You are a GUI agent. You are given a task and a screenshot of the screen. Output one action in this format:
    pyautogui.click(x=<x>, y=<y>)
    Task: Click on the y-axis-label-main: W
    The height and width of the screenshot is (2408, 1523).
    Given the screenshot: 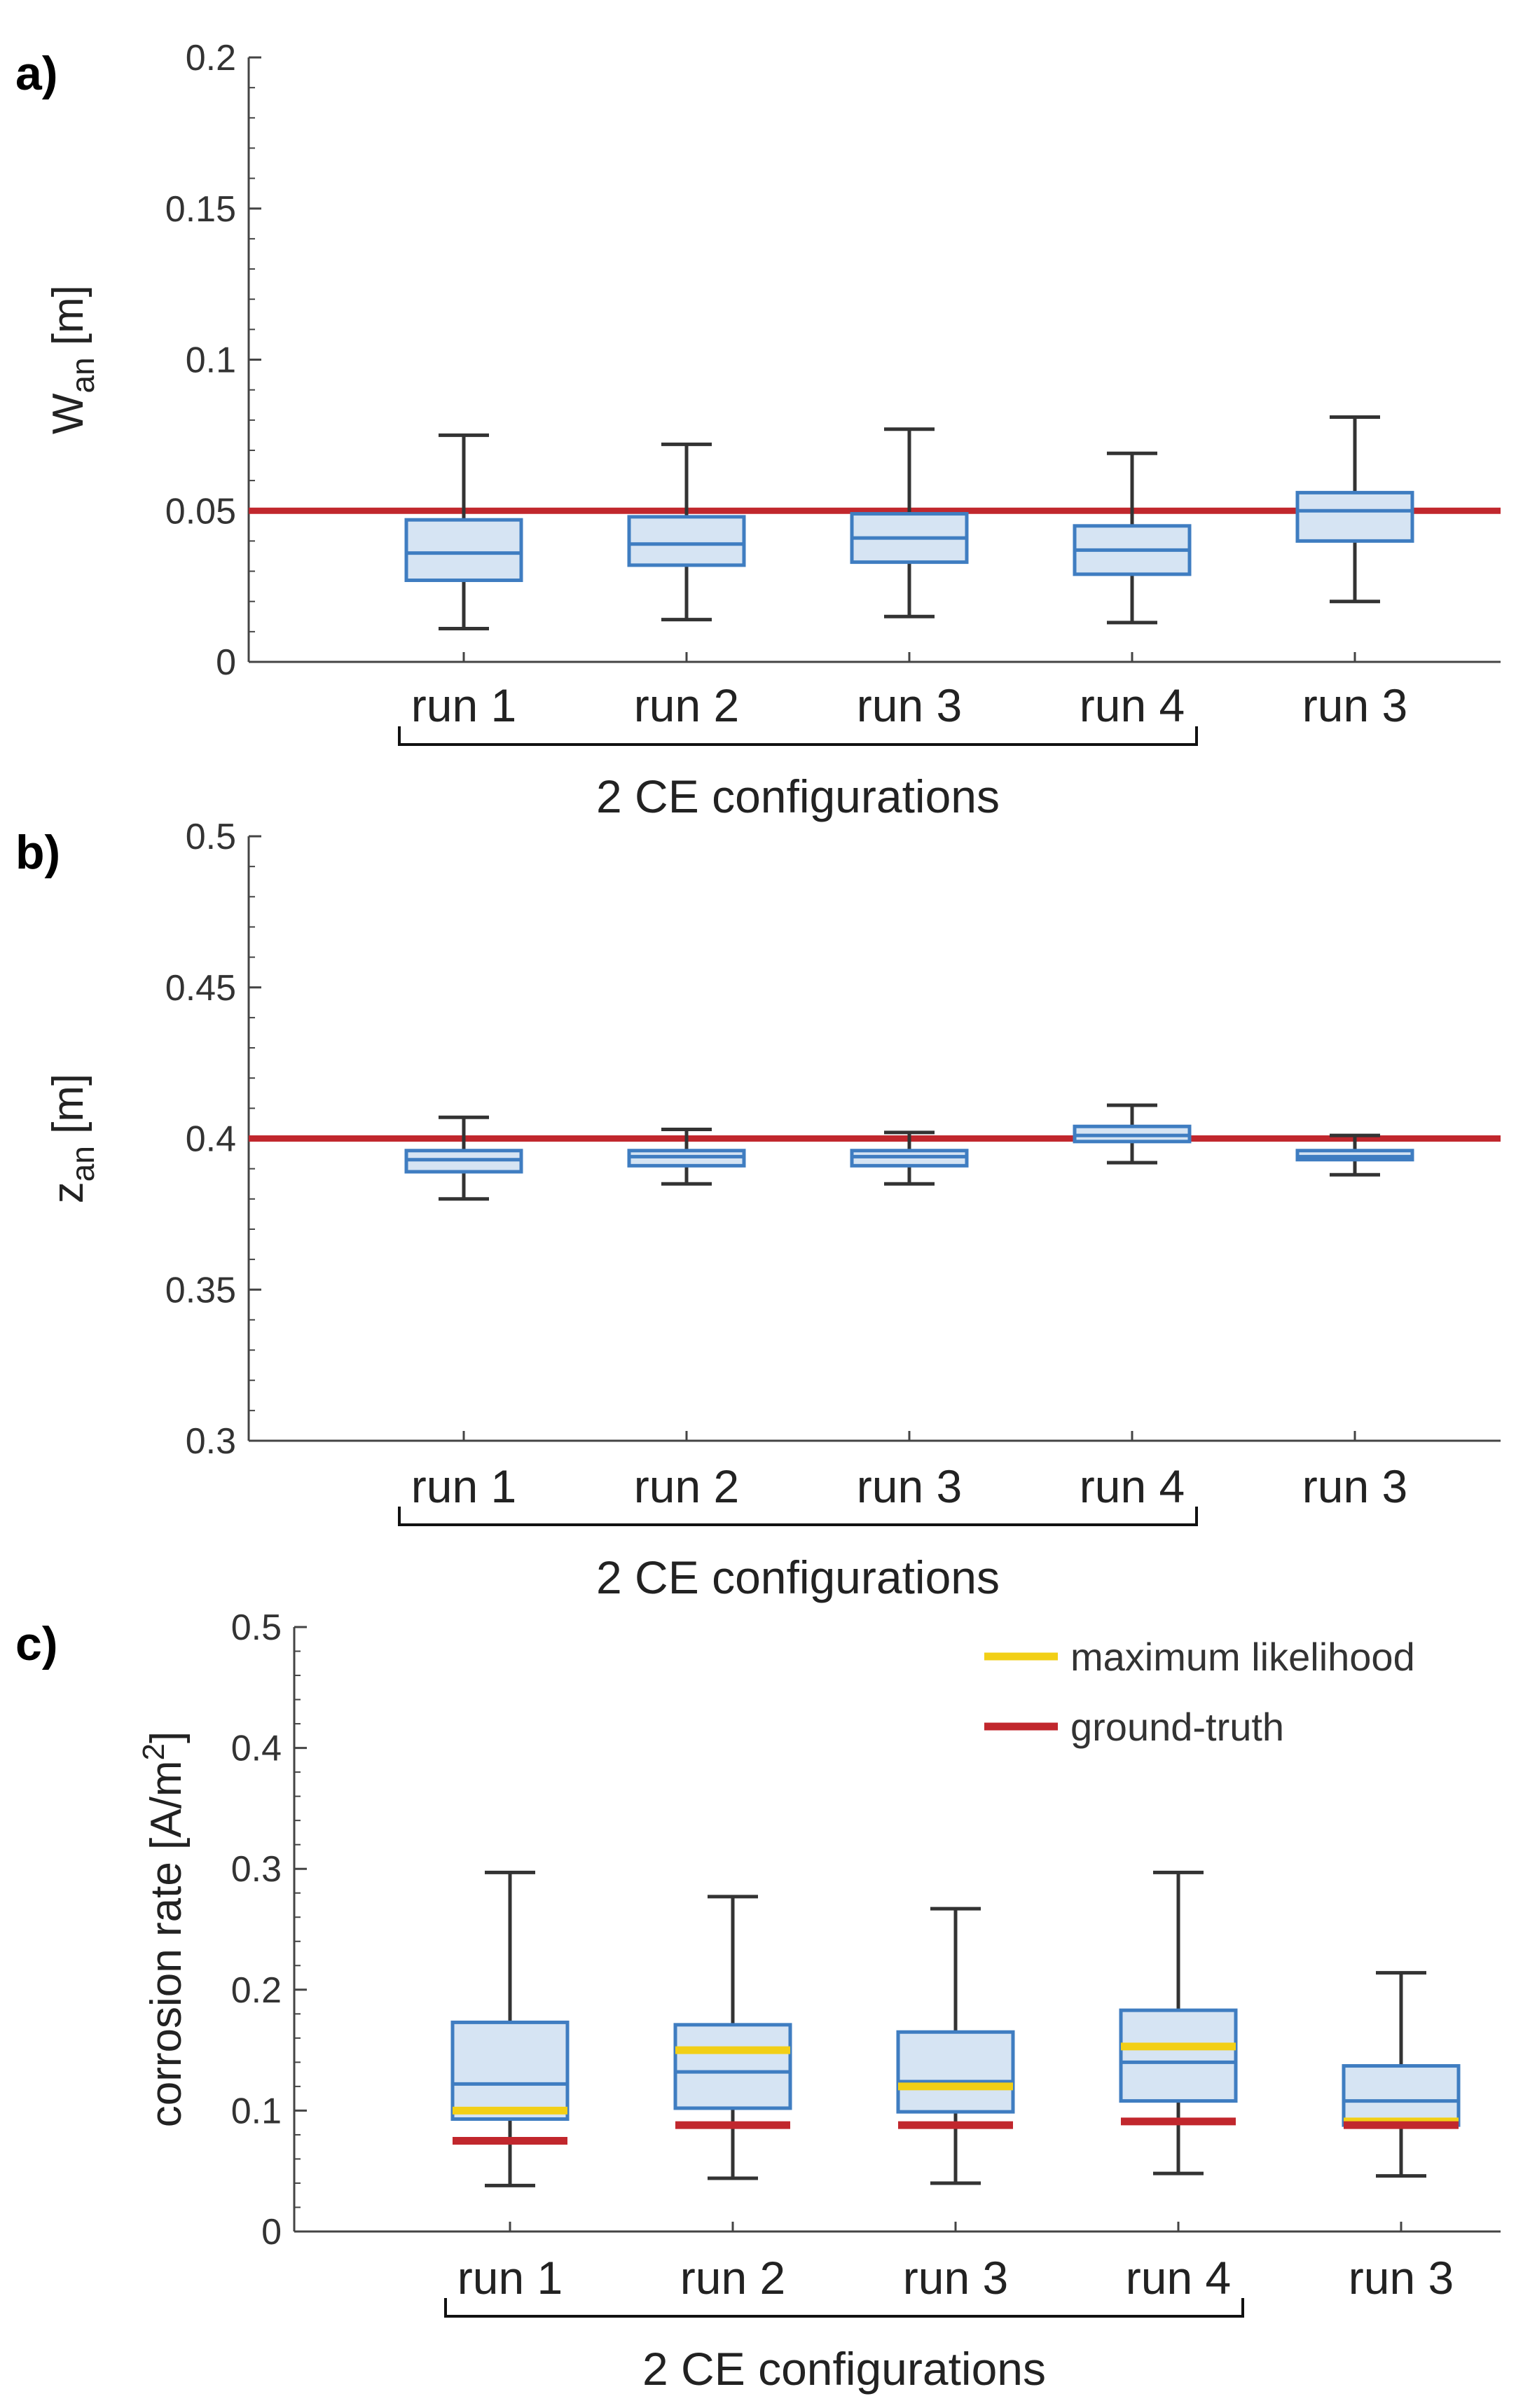 What is the action you would take?
    pyautogui.click(x=68, y=413)
    